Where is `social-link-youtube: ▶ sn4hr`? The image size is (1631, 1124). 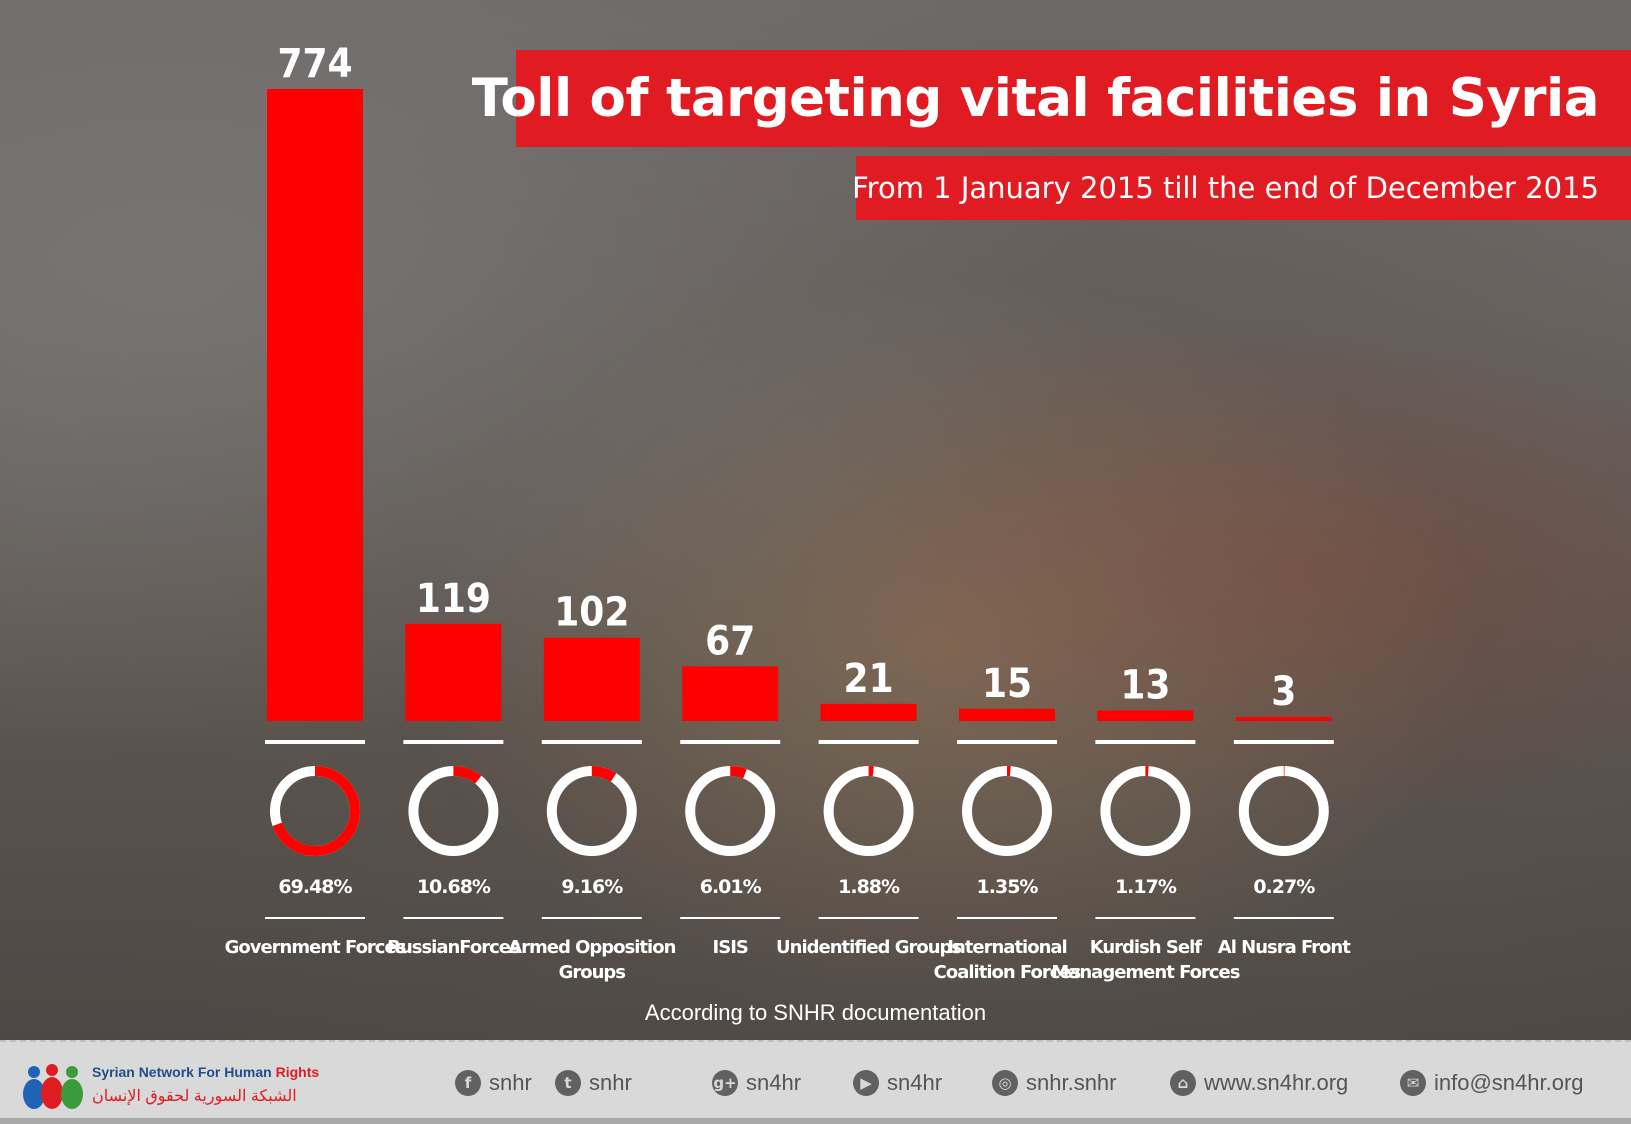
social-link-youtube: ▶ sn4hr is located at coordinates (897, 1083).